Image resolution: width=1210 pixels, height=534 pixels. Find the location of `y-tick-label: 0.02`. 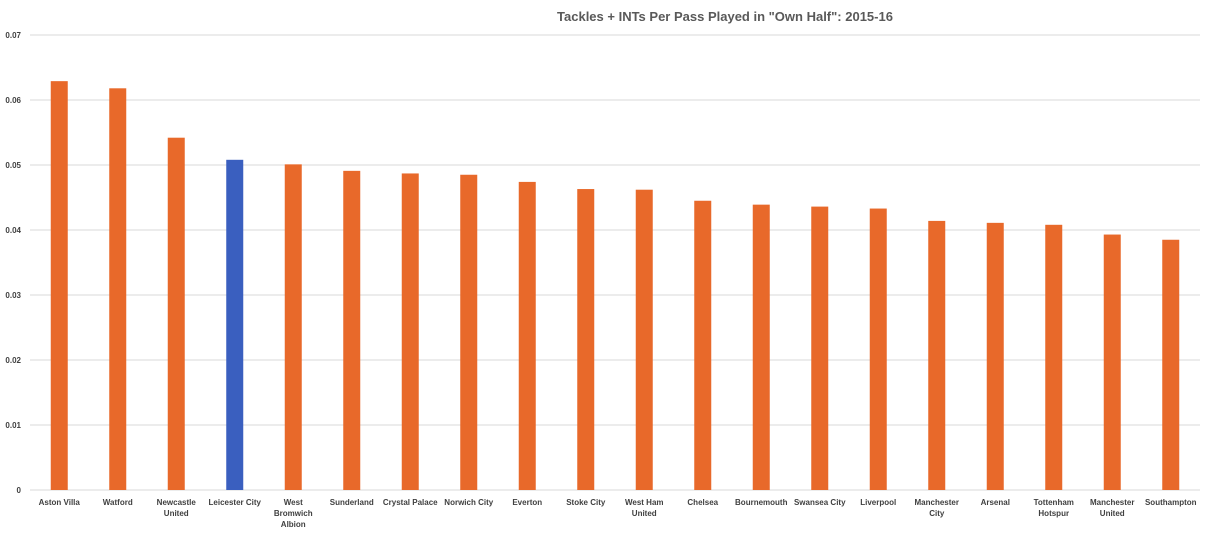

y-tick-label: 0.02 is located at coordinates (13, 360).